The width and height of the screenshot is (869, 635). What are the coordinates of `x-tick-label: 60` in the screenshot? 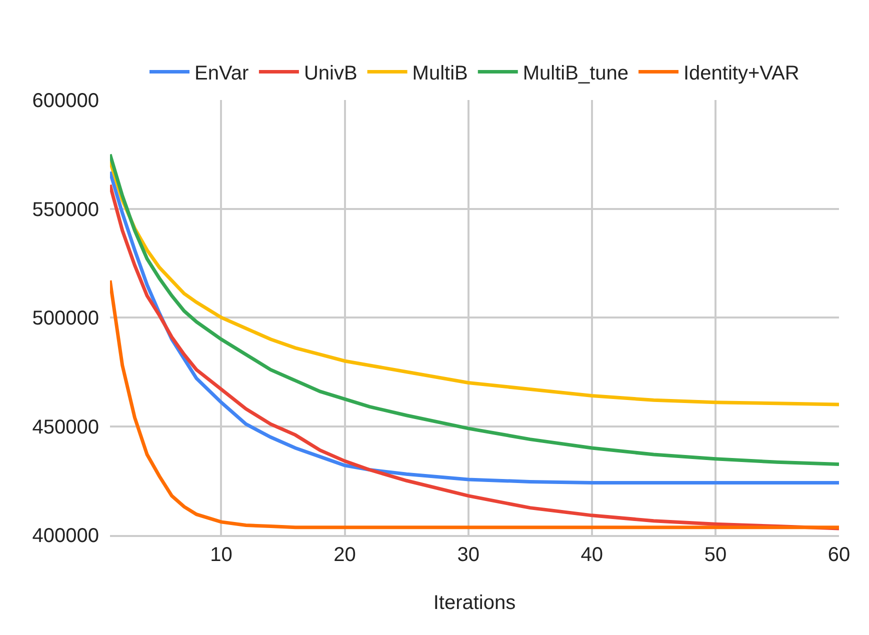 It's located at (839, 555).